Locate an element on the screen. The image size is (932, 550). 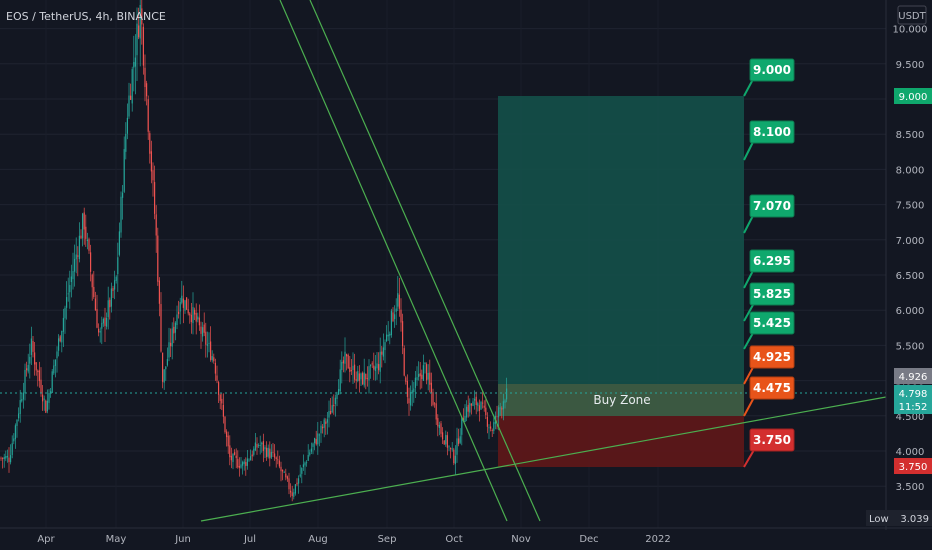
callout-3750: 3.750 is located at coordinates (769, 448).